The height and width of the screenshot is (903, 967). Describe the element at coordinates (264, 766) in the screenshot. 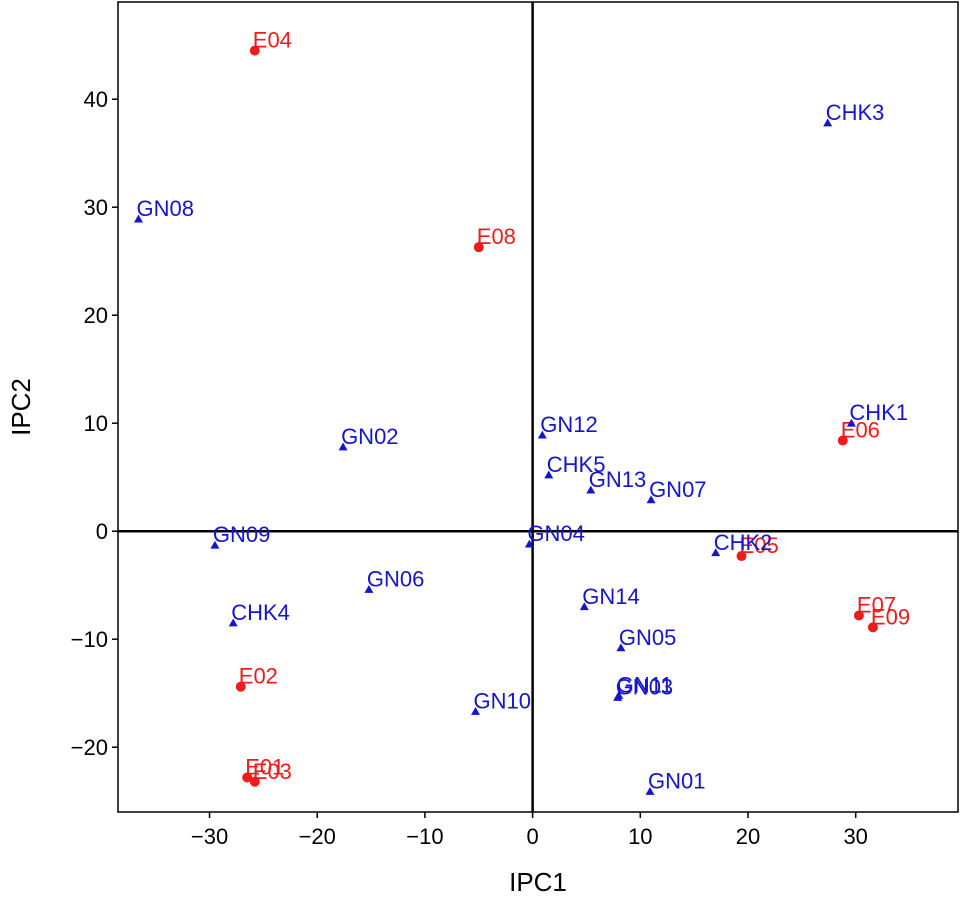

I see `point-label-e01: E01` at that location.